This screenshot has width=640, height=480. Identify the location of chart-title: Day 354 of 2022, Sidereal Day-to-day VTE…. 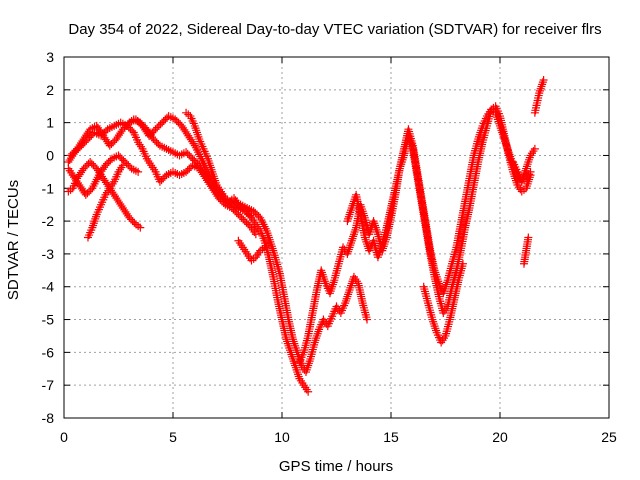
(334, 29).